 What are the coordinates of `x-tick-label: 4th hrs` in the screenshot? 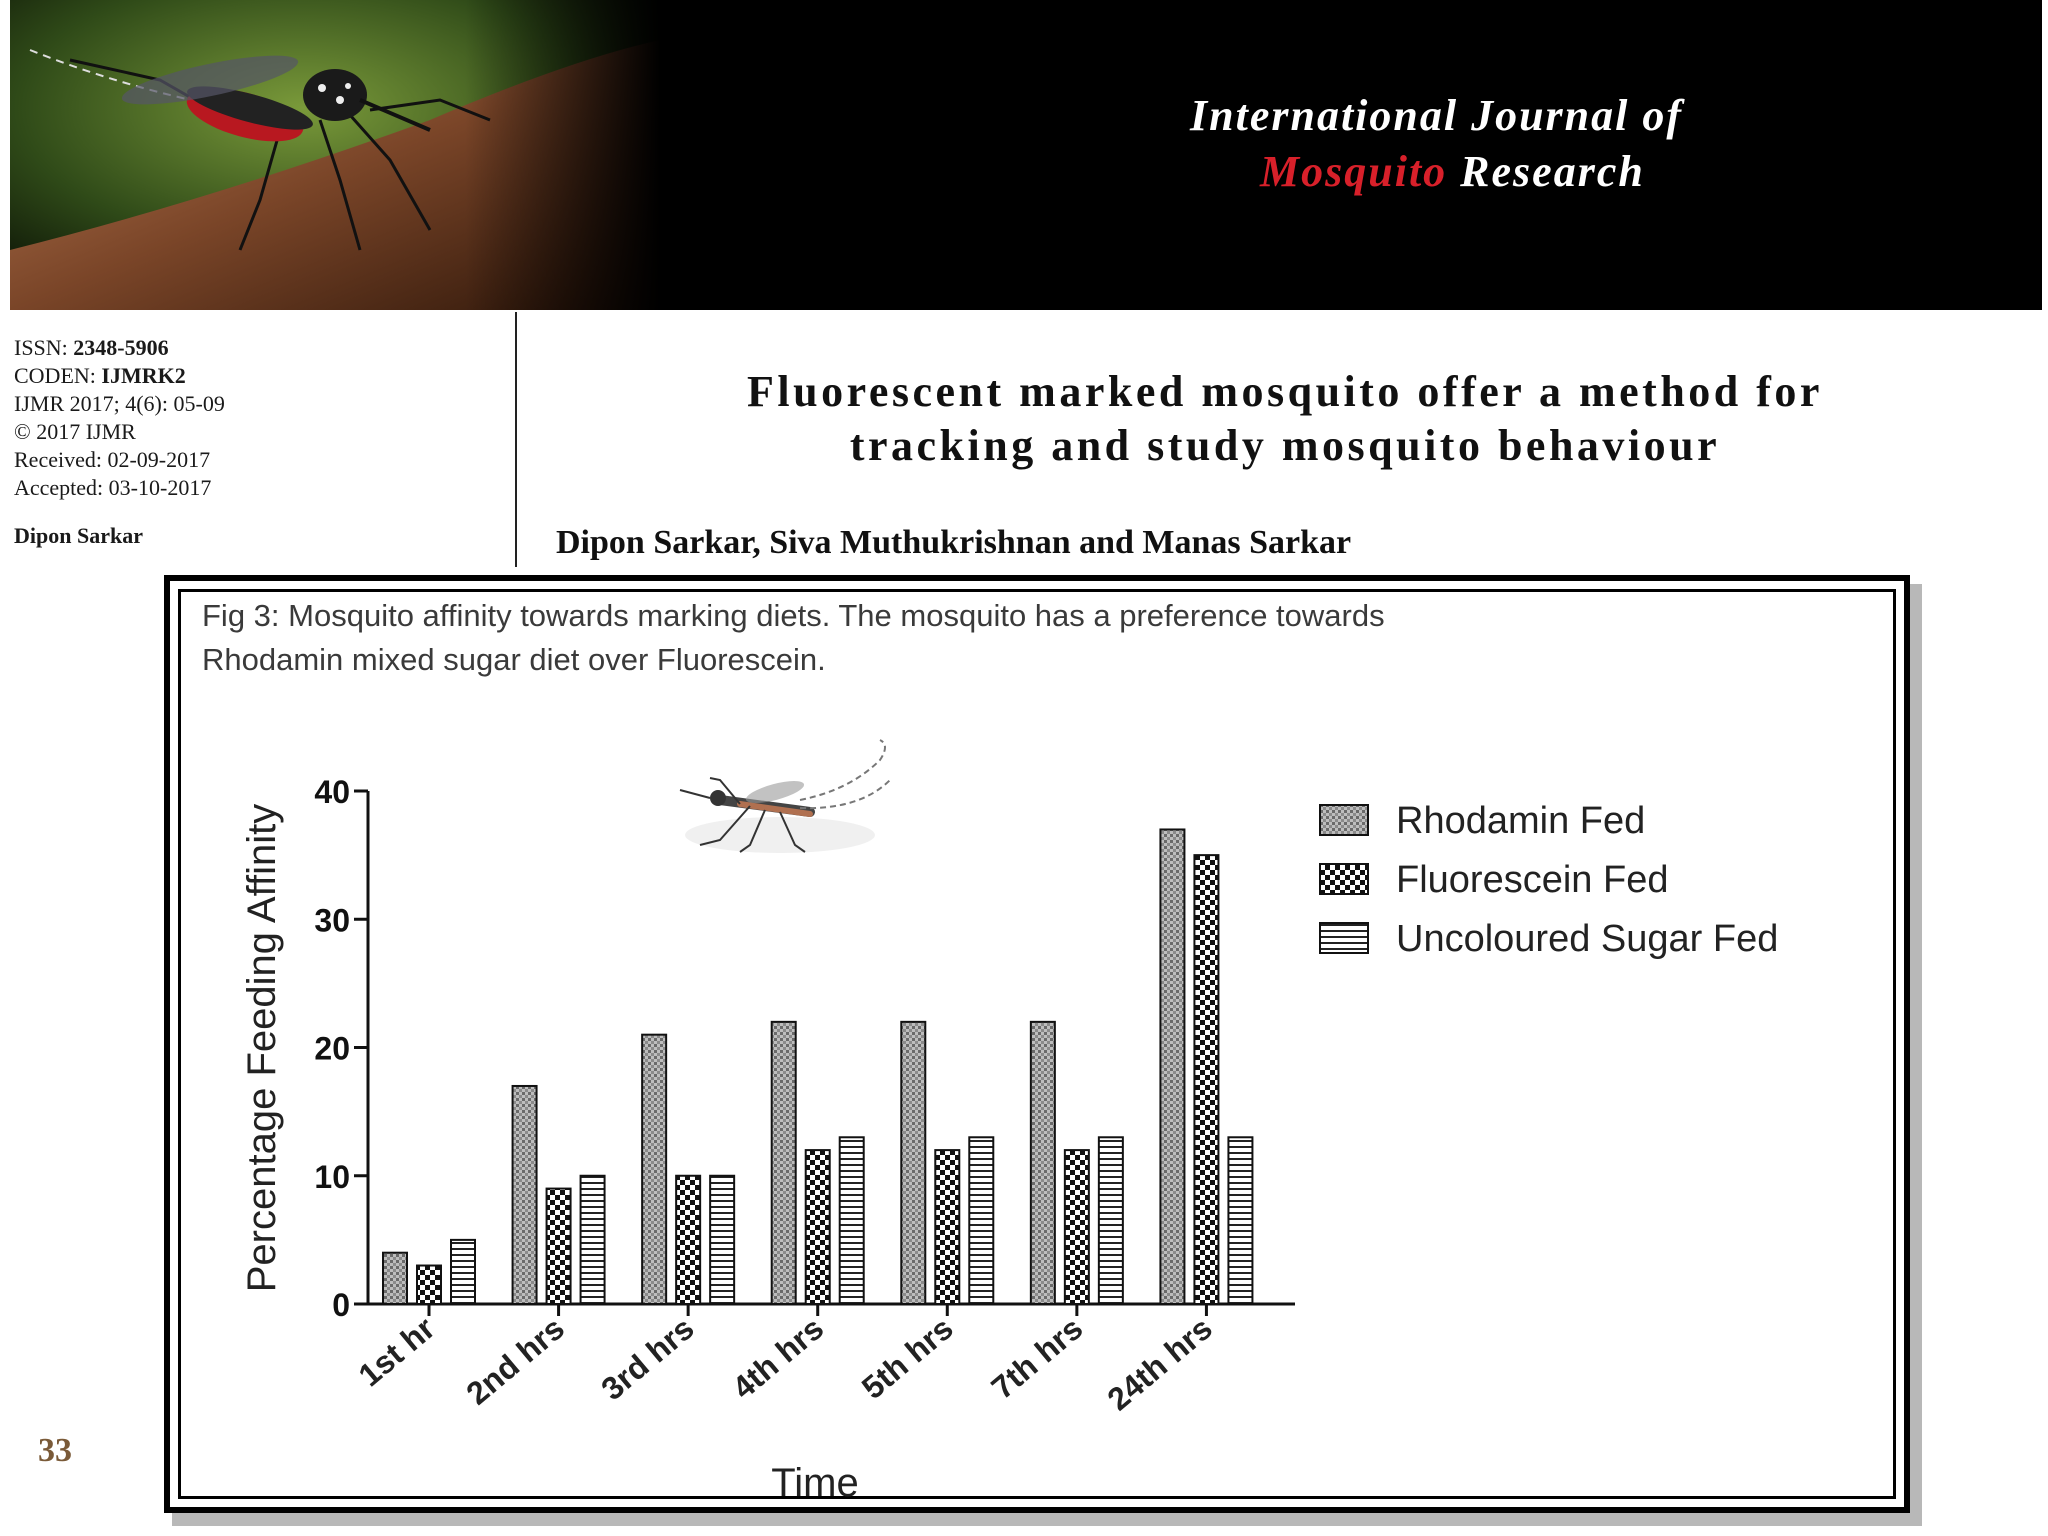 It's located at (777, 1358).